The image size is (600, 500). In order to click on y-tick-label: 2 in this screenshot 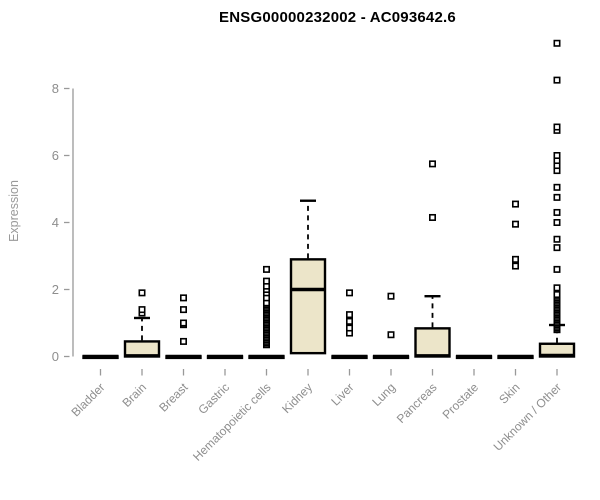, I will do `click(55, 289)`.